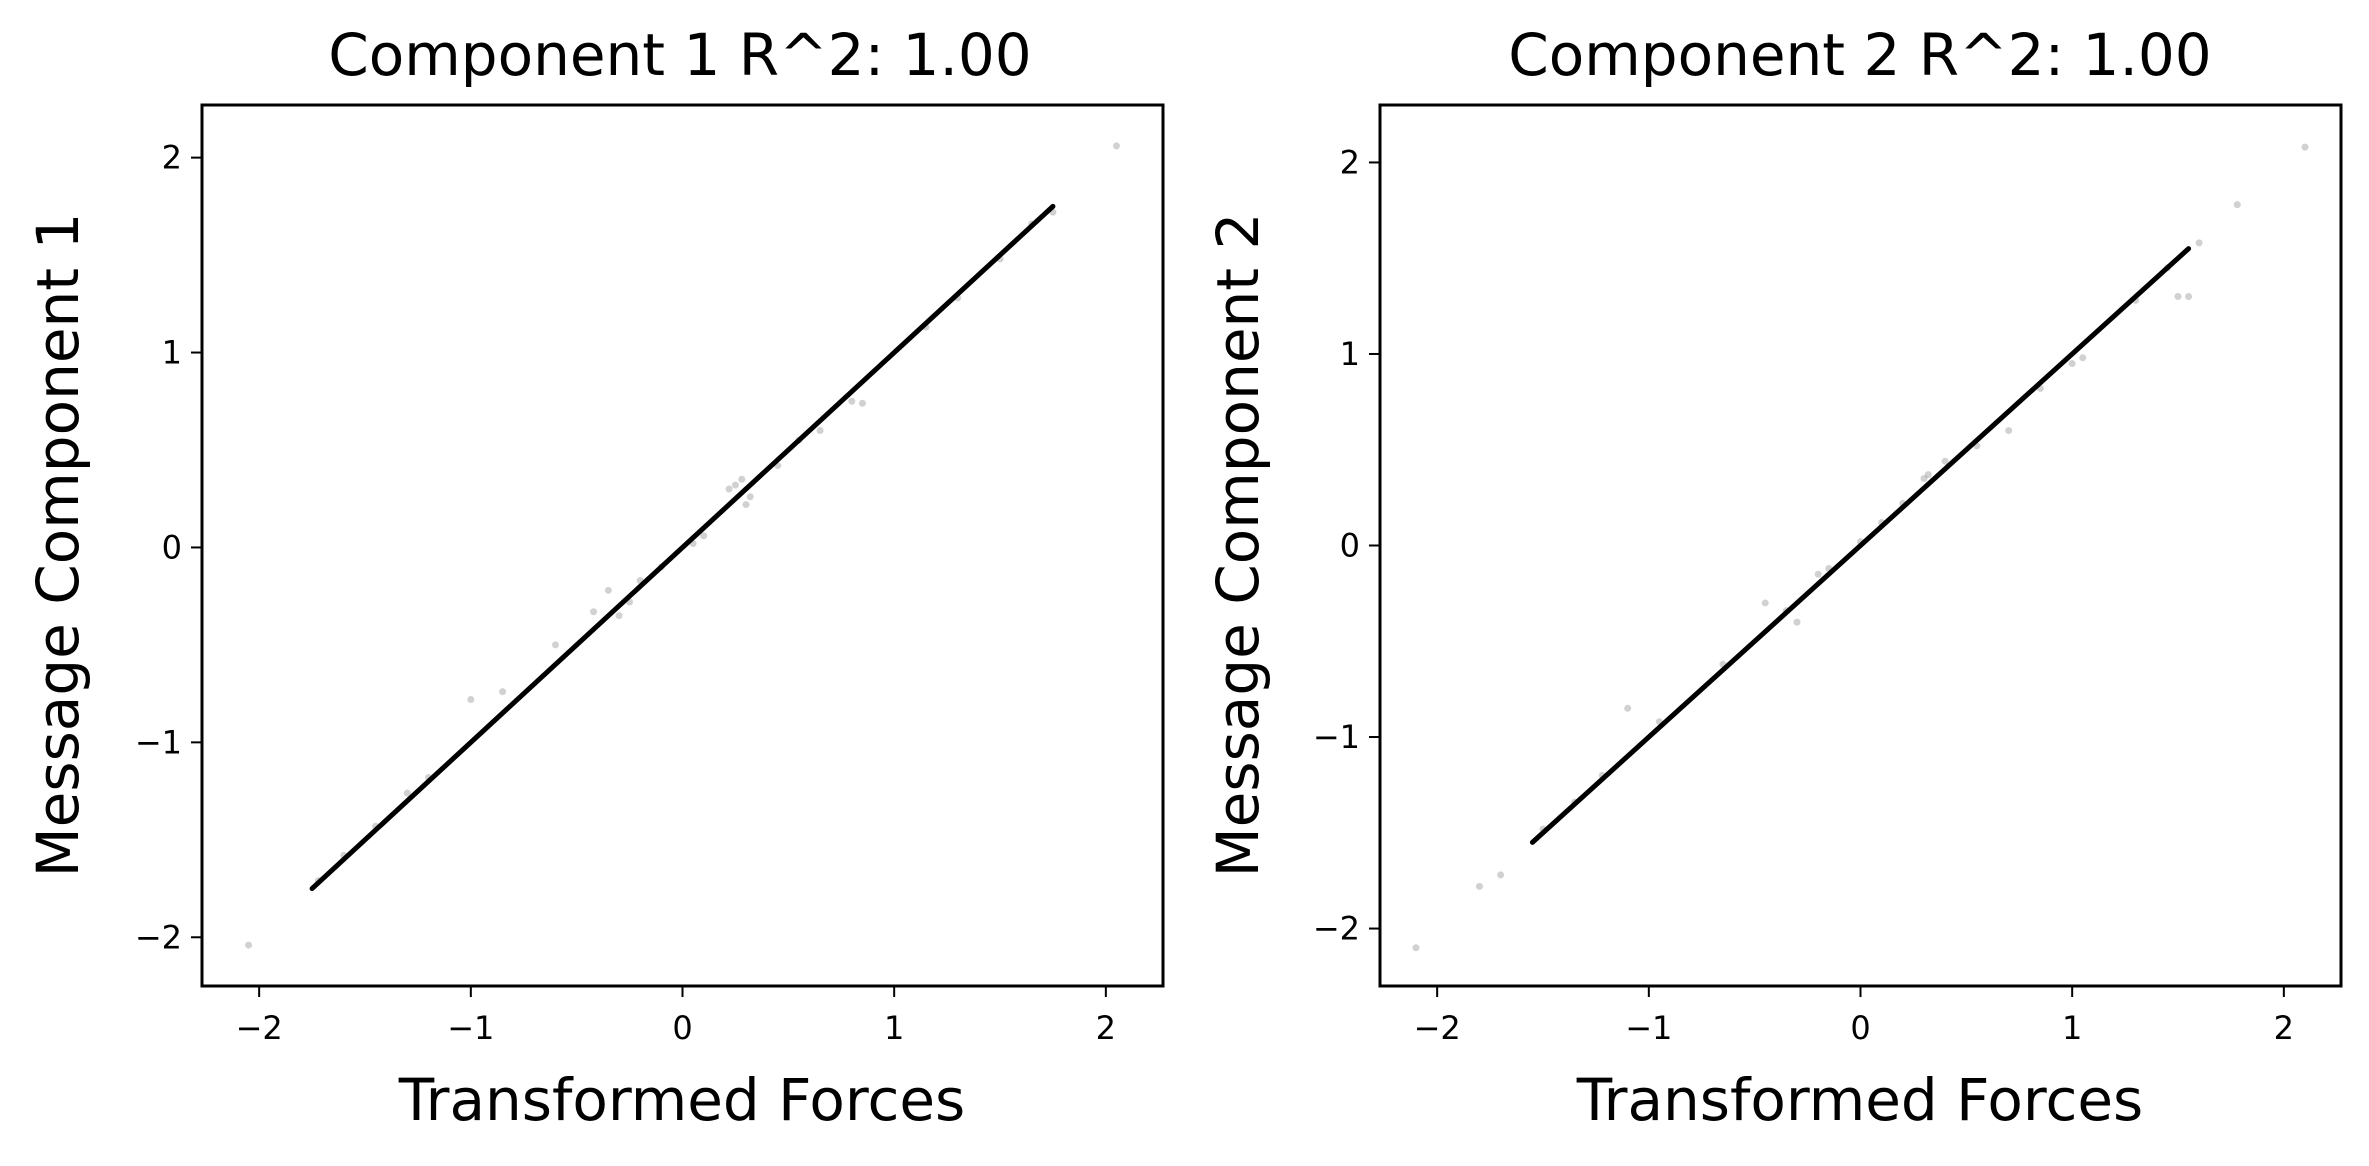 This screenshot has width=2369, height=1166. I want to click on dense-point-band, so click(1860, 545).